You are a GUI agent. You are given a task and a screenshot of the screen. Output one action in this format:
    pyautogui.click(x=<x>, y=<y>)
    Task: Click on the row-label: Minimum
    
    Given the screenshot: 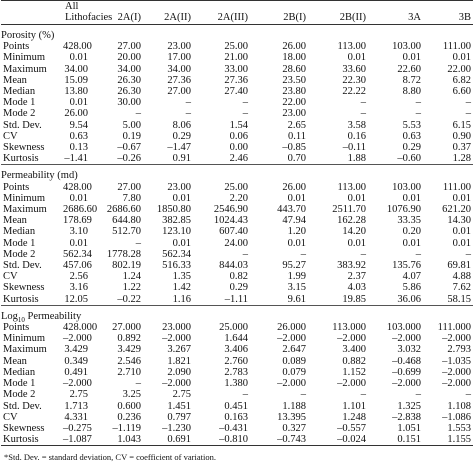 What is the action you would take?
    pyautogui.click(x=24, y=58)
    